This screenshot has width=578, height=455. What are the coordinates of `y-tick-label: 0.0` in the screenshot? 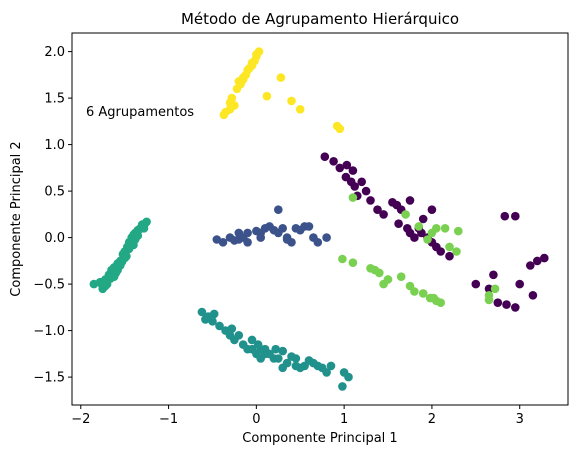 It's located at (54, 238).